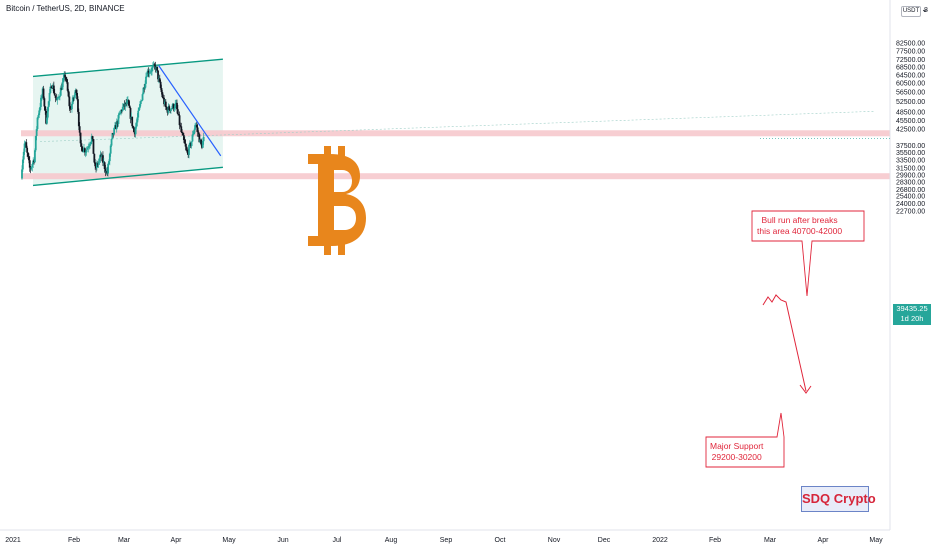  What do you see at coordinates (737, 446) in the screenshot?
I see `major-support-line1: Major Support` at bounding box center [737, 446].